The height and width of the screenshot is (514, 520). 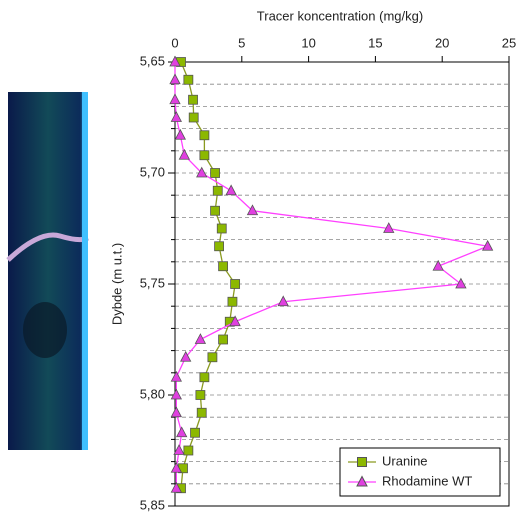 What do you see at coordinates (152, 282) in the screenshot?
I see `y-tick-label: 5,75` at bounding box center [152, 282].